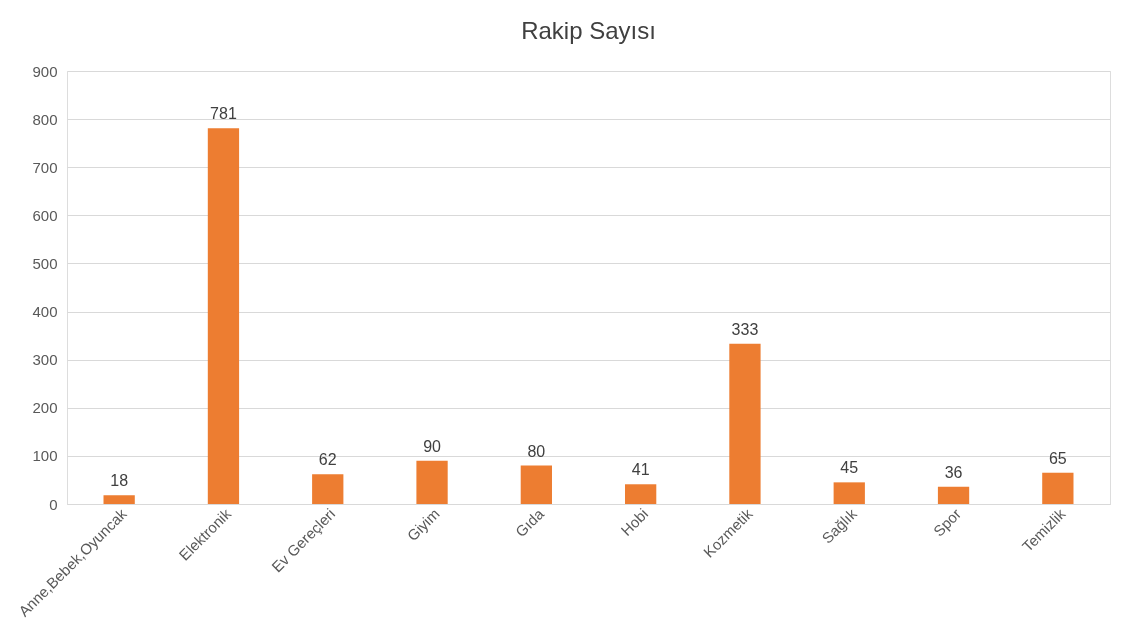 The height and width of the screenshot is (630, 1135). Describe the element at coordinates (953, 472) in the screenshot. I see `data-label: 36` at that location.